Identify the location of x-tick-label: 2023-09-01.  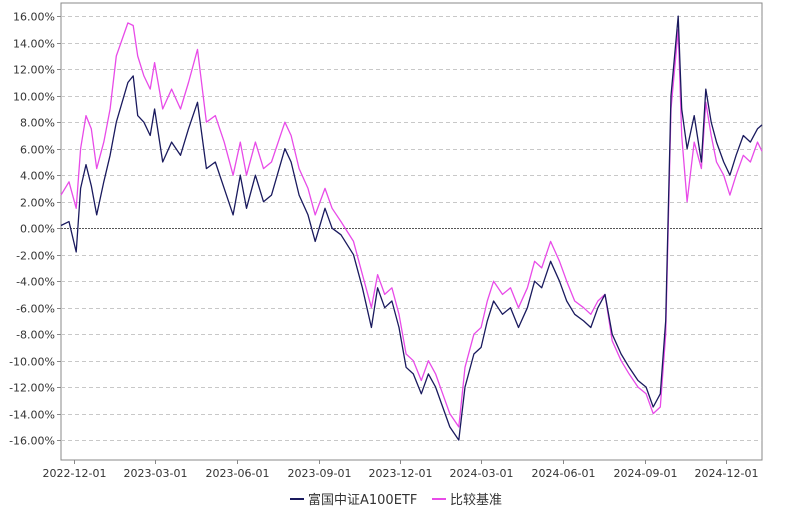
(320, 473).